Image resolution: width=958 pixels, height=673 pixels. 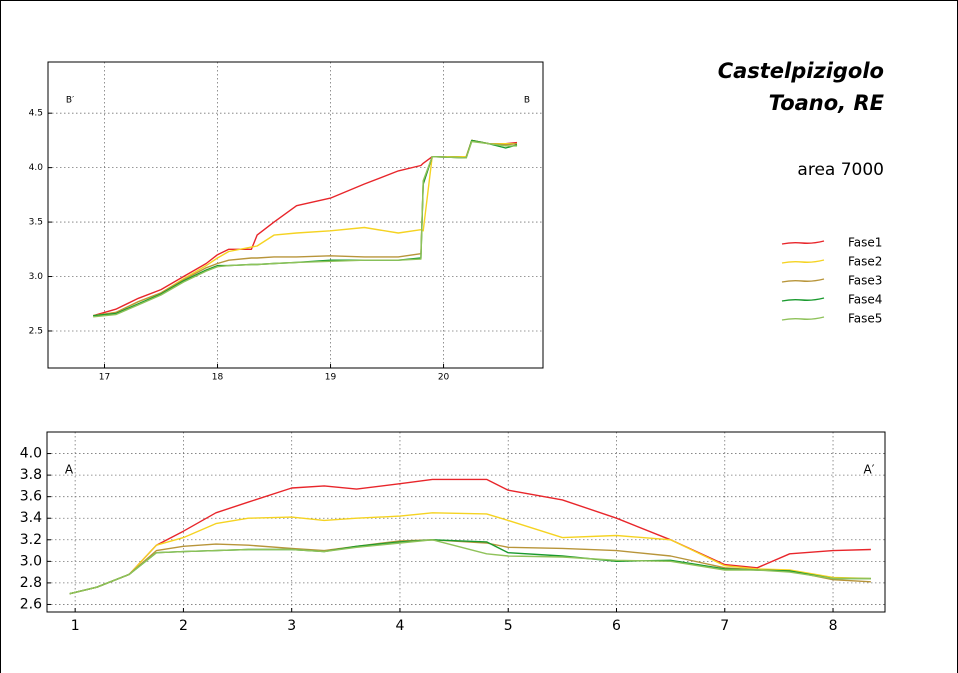 I want to click on y-tick-label: 3.5, so click(x=36, y=223).